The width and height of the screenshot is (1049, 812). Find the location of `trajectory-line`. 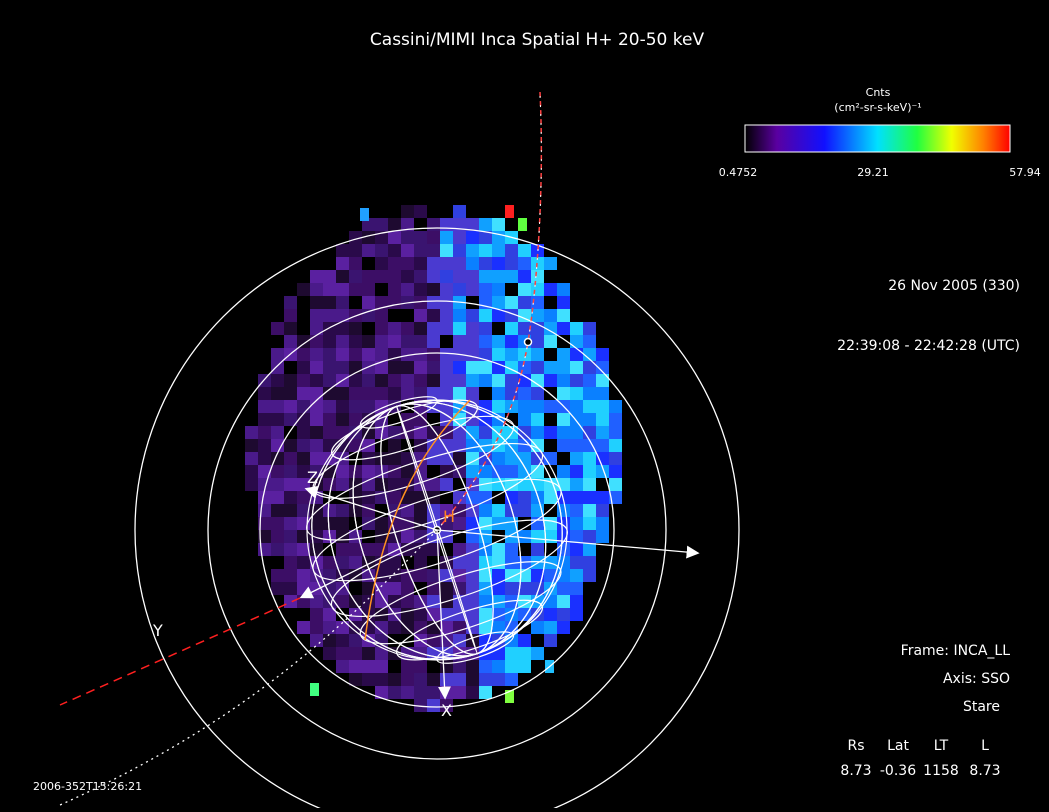

trajectory-line is located at coordinates (489, 313).